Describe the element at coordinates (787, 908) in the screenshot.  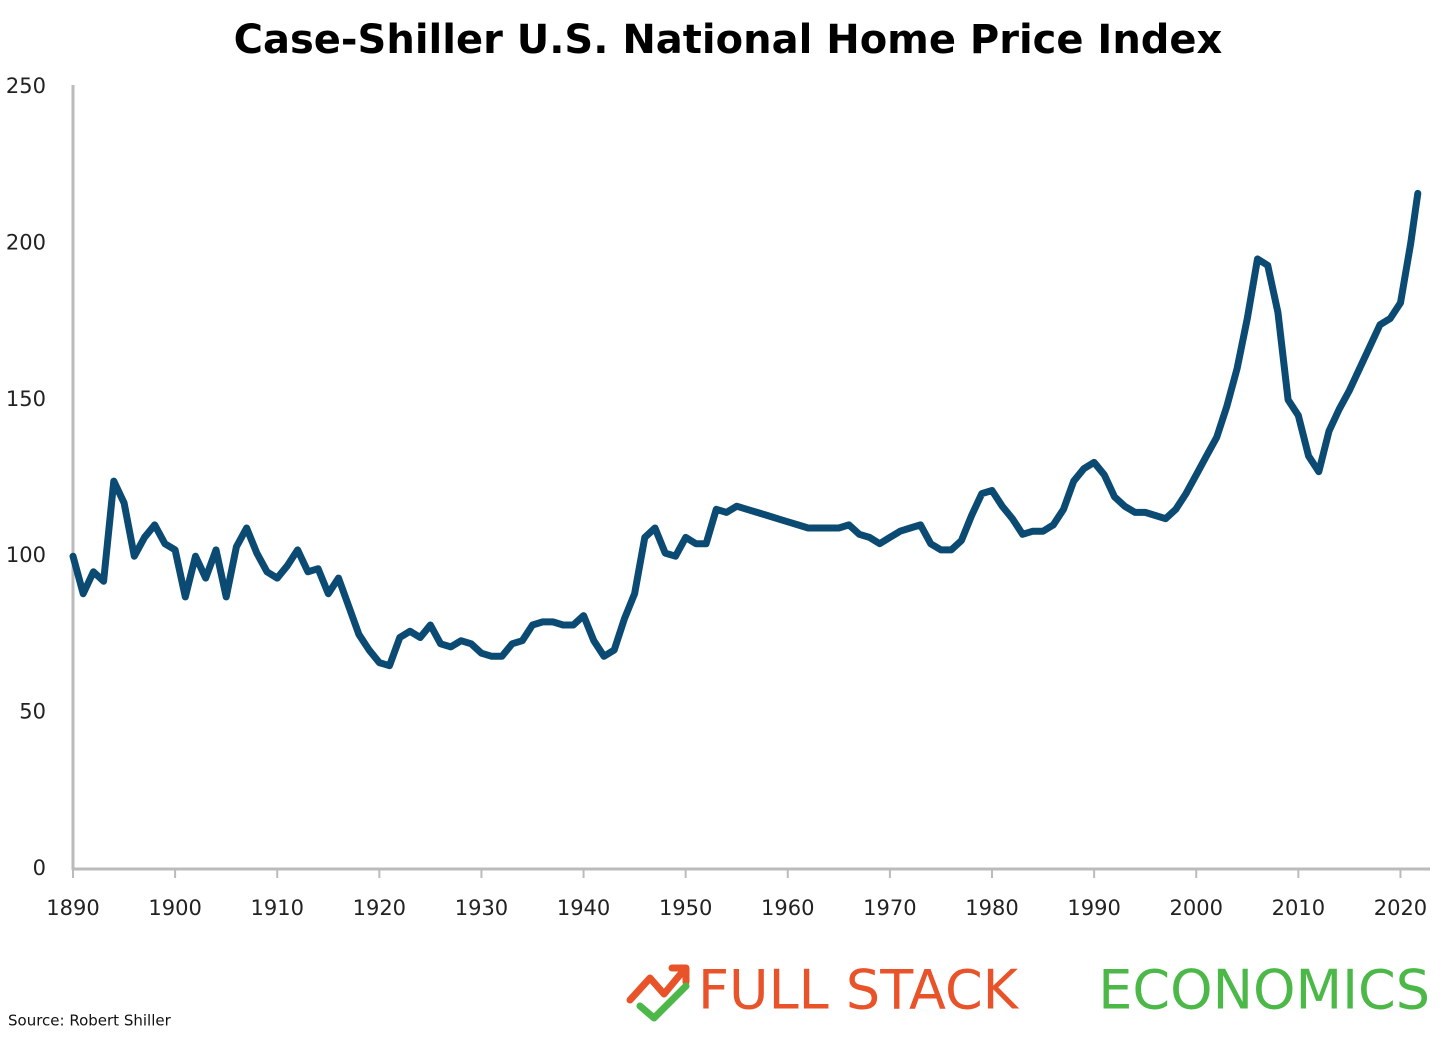
I see `x-tick-label: 1960` at that location.